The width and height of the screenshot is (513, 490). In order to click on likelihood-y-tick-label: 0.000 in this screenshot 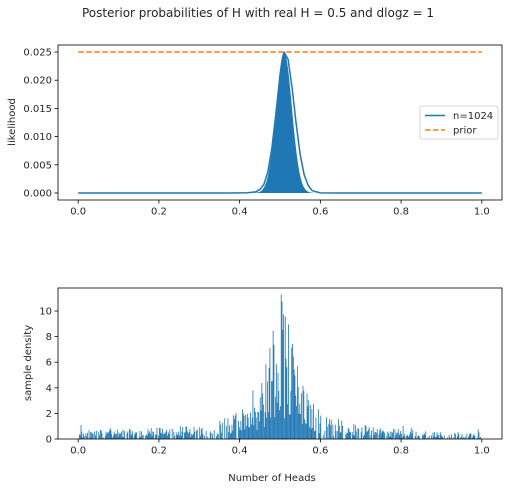, I will do `click(37, 193)`.